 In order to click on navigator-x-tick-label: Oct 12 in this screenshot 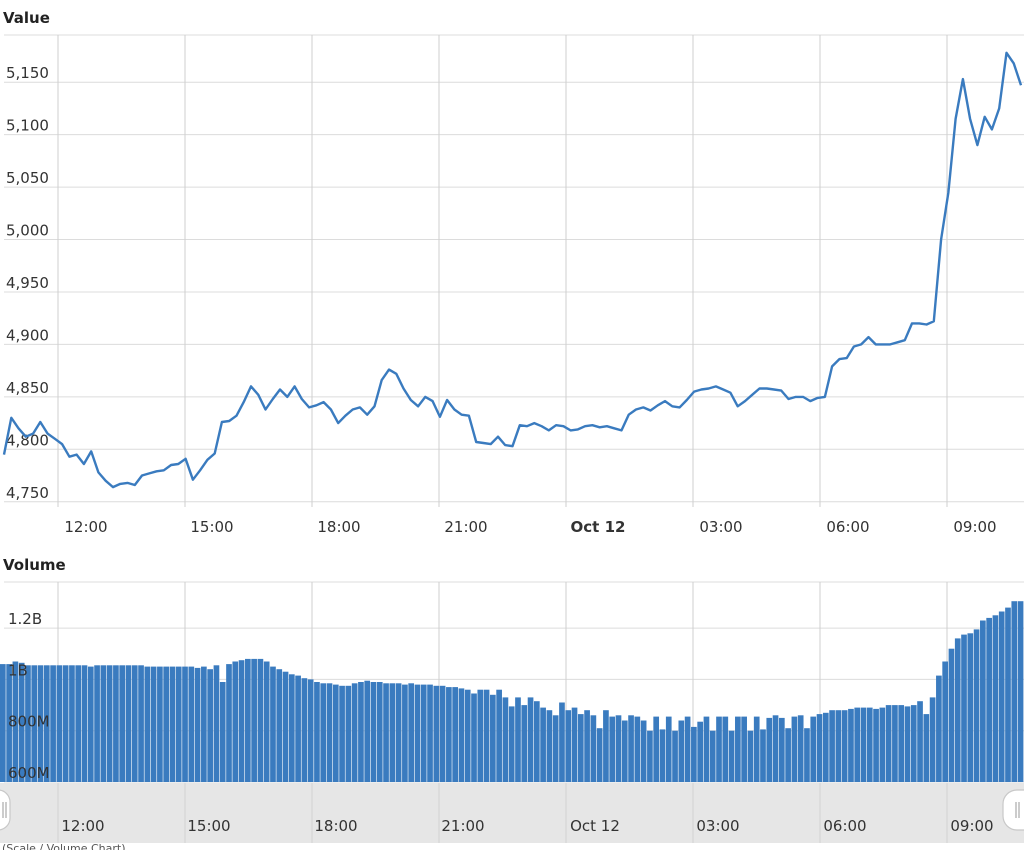, I will do `click(595, 826)`.